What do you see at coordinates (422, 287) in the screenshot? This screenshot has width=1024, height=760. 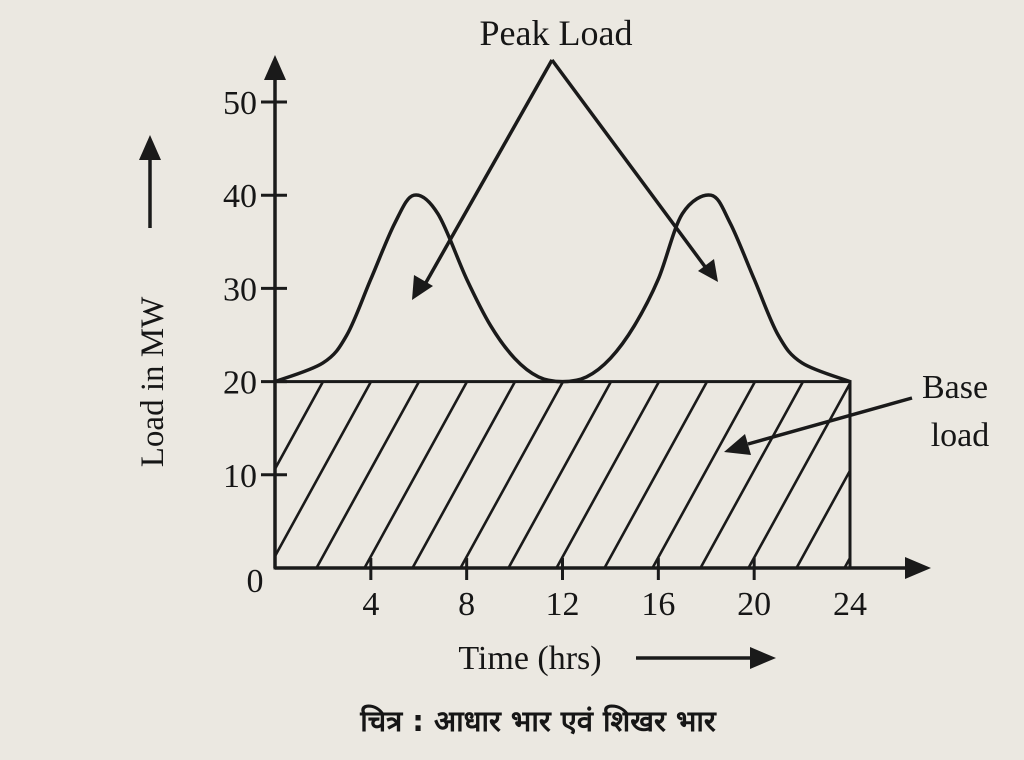 I see `peak-arrowhead-left` at bounding box center [422, 287].